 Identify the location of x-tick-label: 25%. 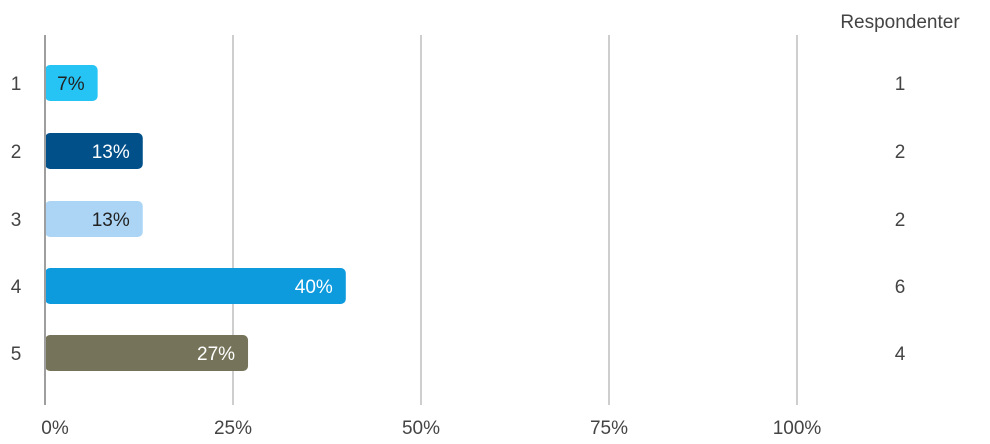
(233, 428).